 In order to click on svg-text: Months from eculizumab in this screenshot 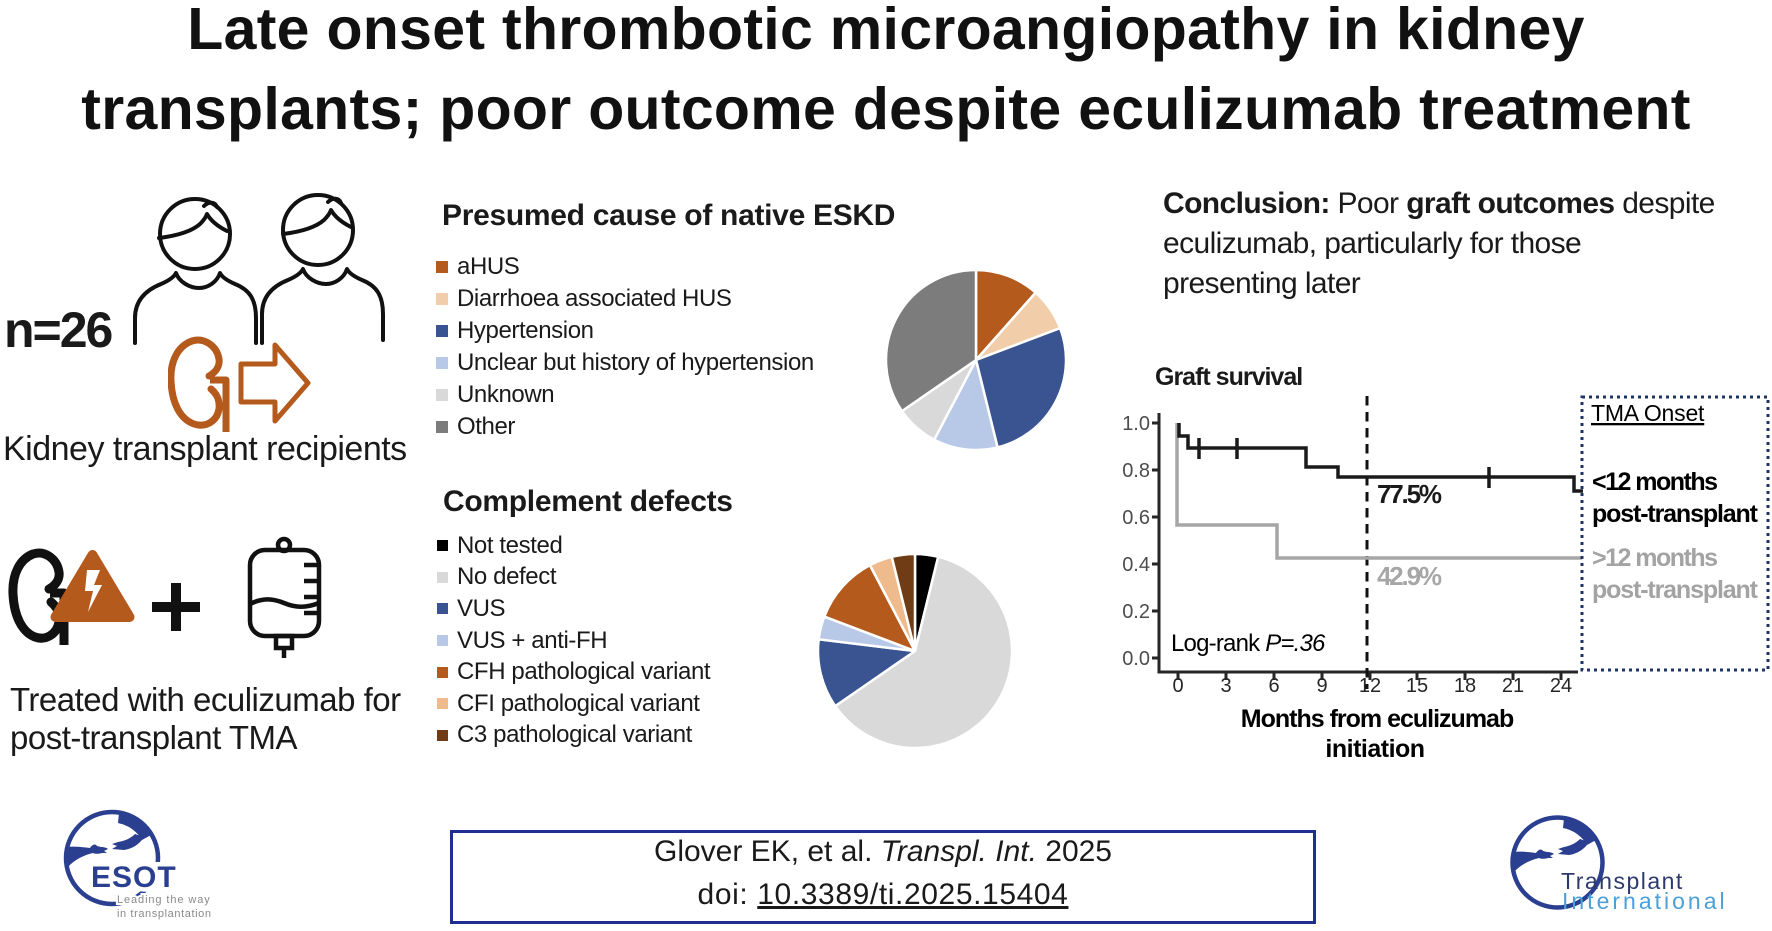, I will do `click(1377, 719)`.